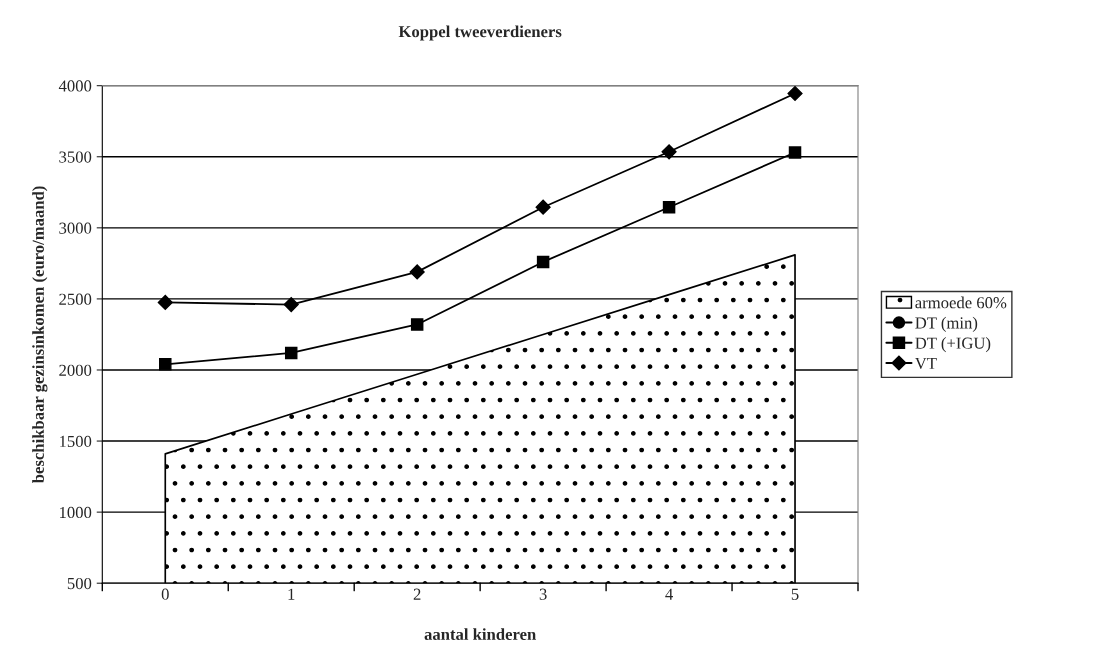 The width and height of the screenshot is (1100, 659). I want to click on x-tick-label: 1, so click(291, 594).